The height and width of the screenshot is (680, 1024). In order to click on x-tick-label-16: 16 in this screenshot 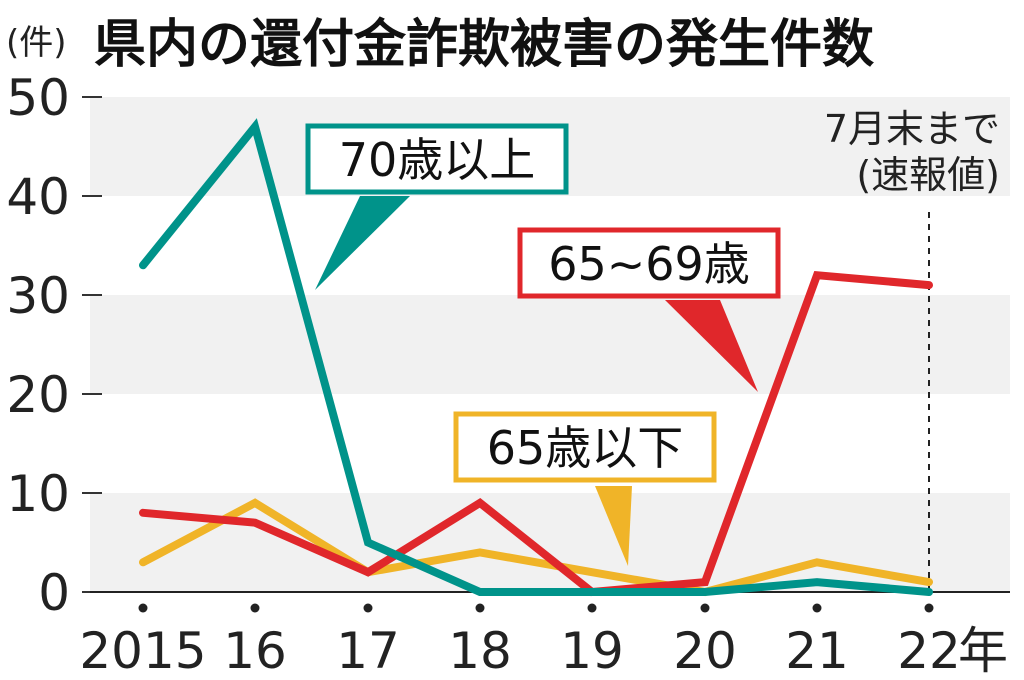, I will do `click(255, 651)`.